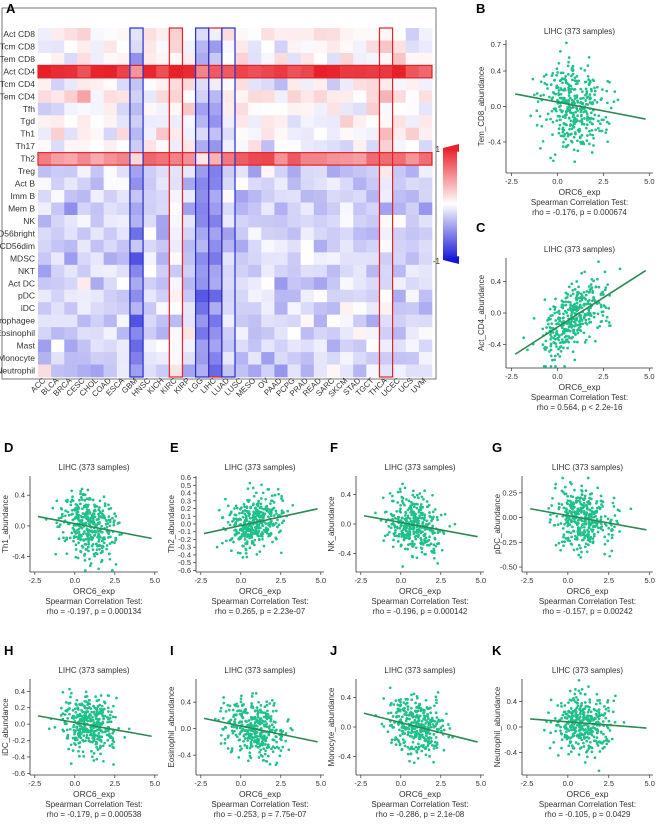 This screenshot has height=829, width=661. Describe the element at coordinates (437, 261) in the screenshot. I see `scale-min-label: -1` at that location.